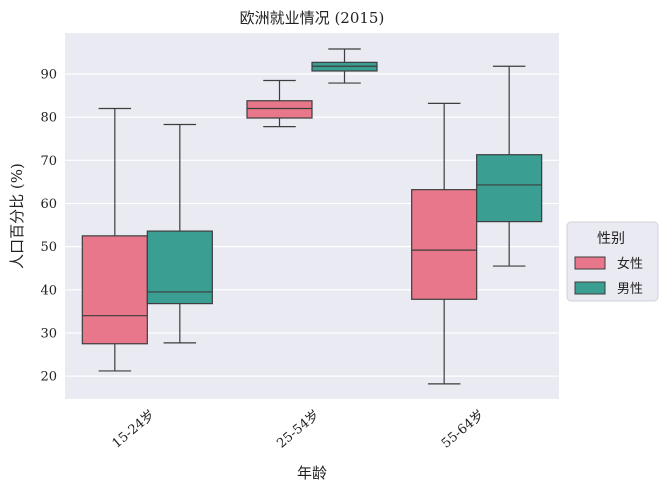 This screenshot has height=493, width=663. What do you see at coordinates (48, 247) in the screenshot?
I see `y-tick-label: 50` at bounding box center [48, 247].